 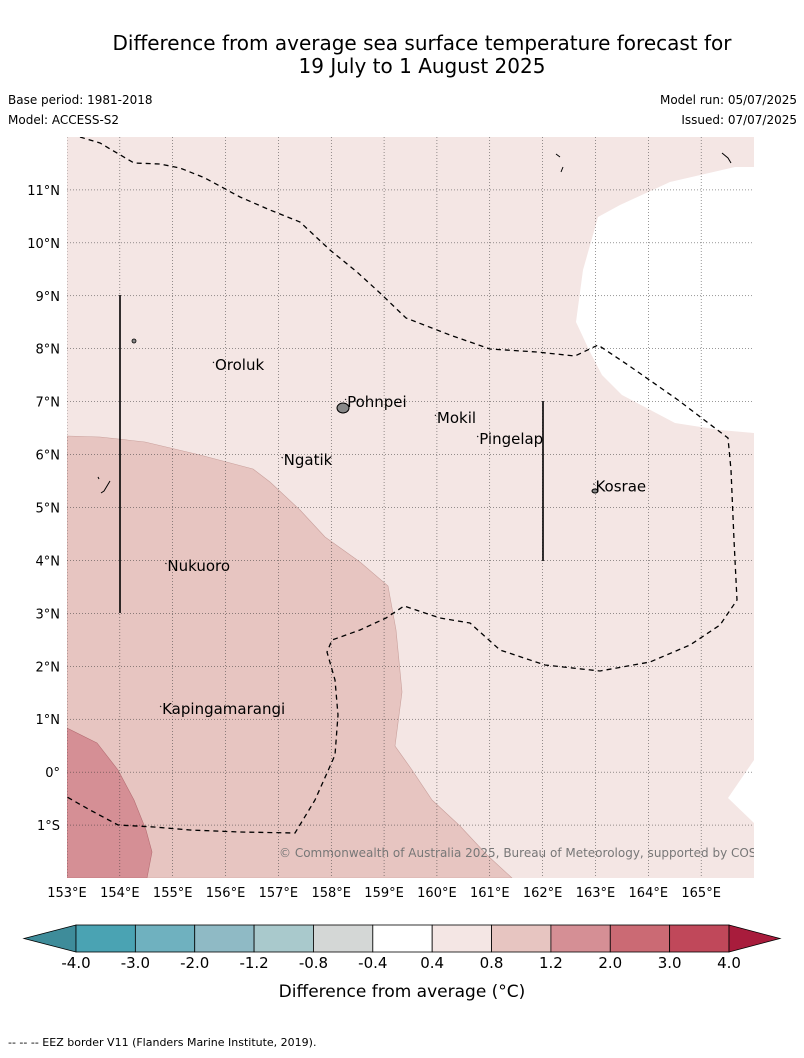 What do you see at coordinates (194, 963) in the screenshot?
I see `colorbar-tick-label: -2.0` at bounding box center [194, 963].